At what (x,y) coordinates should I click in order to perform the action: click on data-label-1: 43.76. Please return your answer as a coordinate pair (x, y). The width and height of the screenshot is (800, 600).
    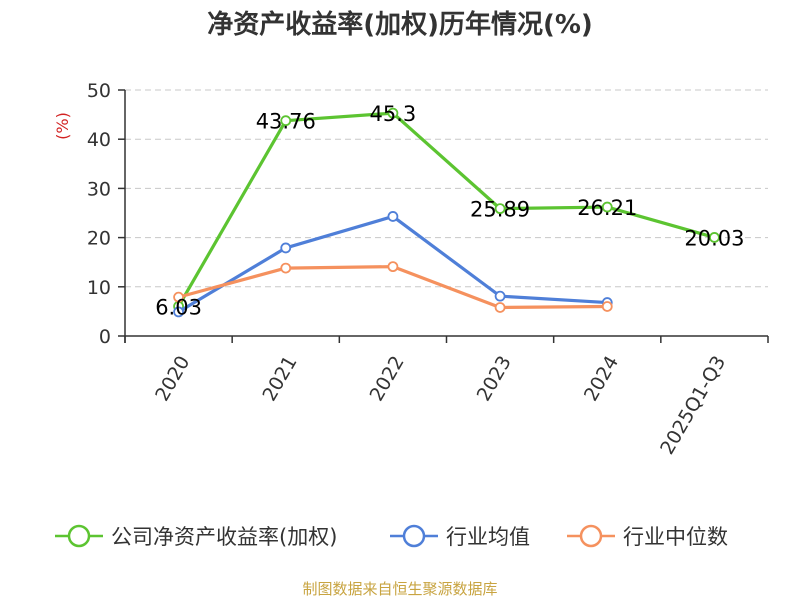
    Looking at the image, I should click on (286, 122).